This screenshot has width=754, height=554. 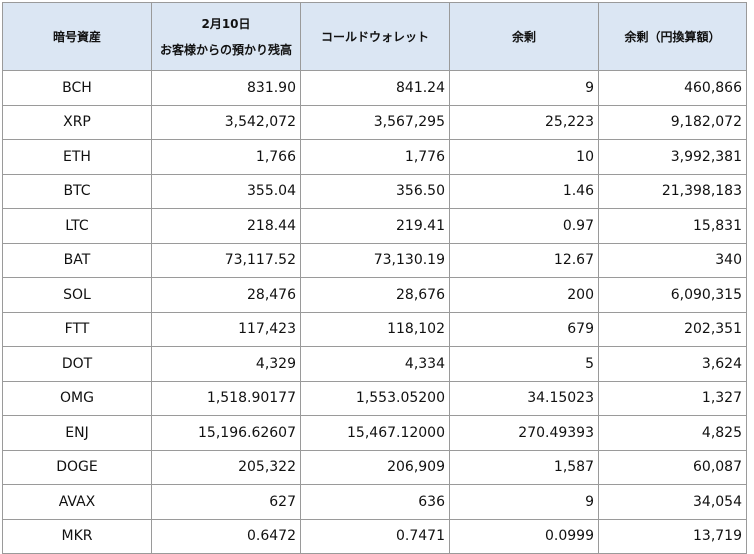 What do you see at coordinates (77, 329) in the screenshot?
I see `cell-asset: FTT` at bounding box center [77, 329].